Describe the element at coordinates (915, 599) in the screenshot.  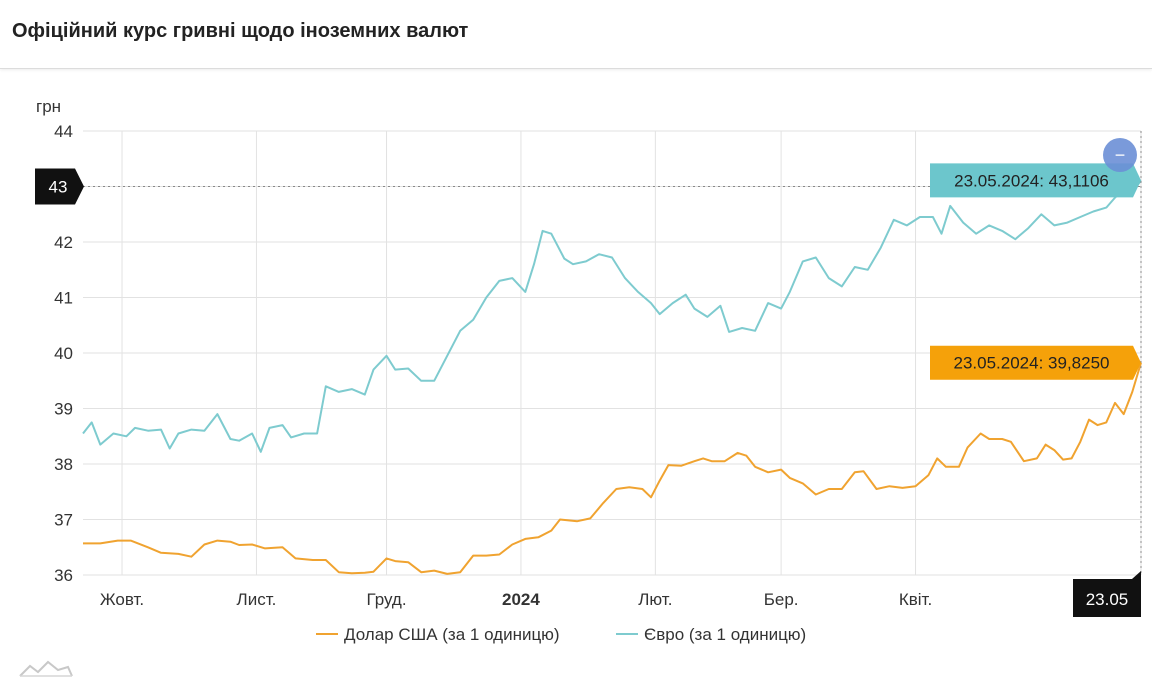
I see `x-tick-label: Квіт.` at that location.